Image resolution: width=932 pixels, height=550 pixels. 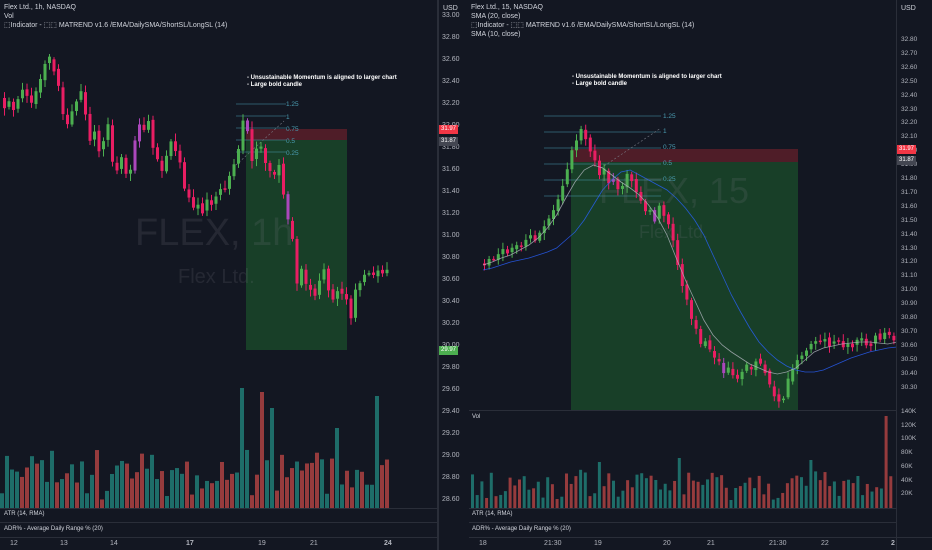 I want to click on right-sma20-label: SMA (20, close), so click(x=496, y=16).